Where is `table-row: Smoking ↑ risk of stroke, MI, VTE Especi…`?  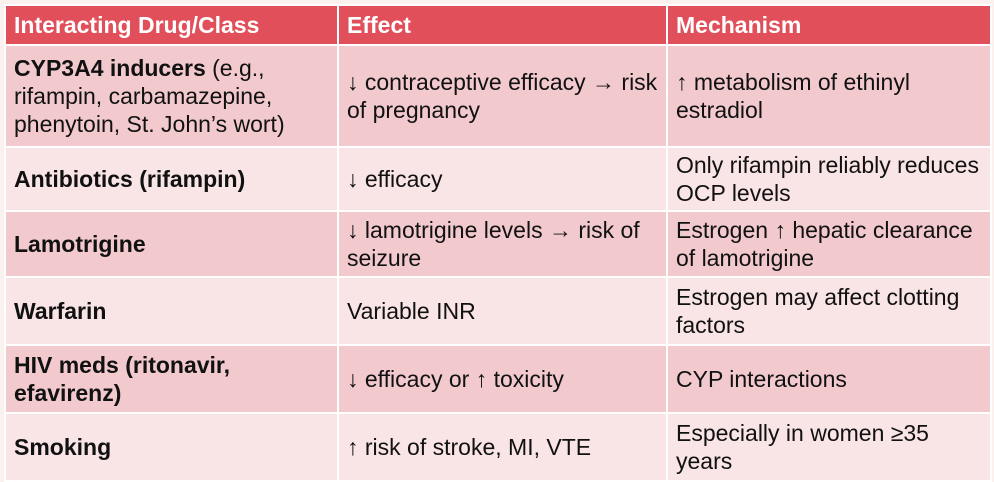
table-row: Smoking ↑ risk of stroke, MI, VTE Especi… is located at coordinates (498, 447).